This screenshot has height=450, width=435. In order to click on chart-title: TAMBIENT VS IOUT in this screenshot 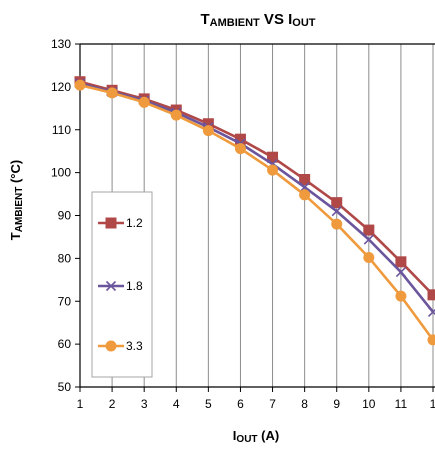, I will do `click(257, 20)`.